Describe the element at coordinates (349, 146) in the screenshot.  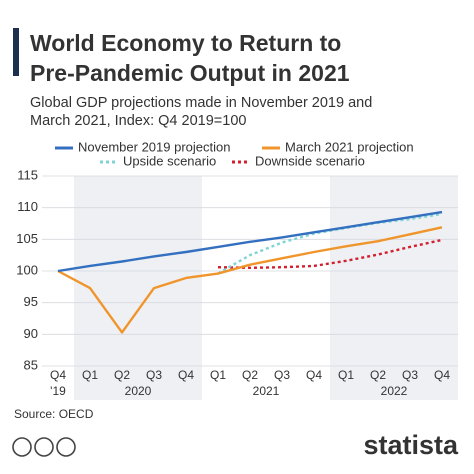
I see `legend-label: March 2021 projection` at that location.